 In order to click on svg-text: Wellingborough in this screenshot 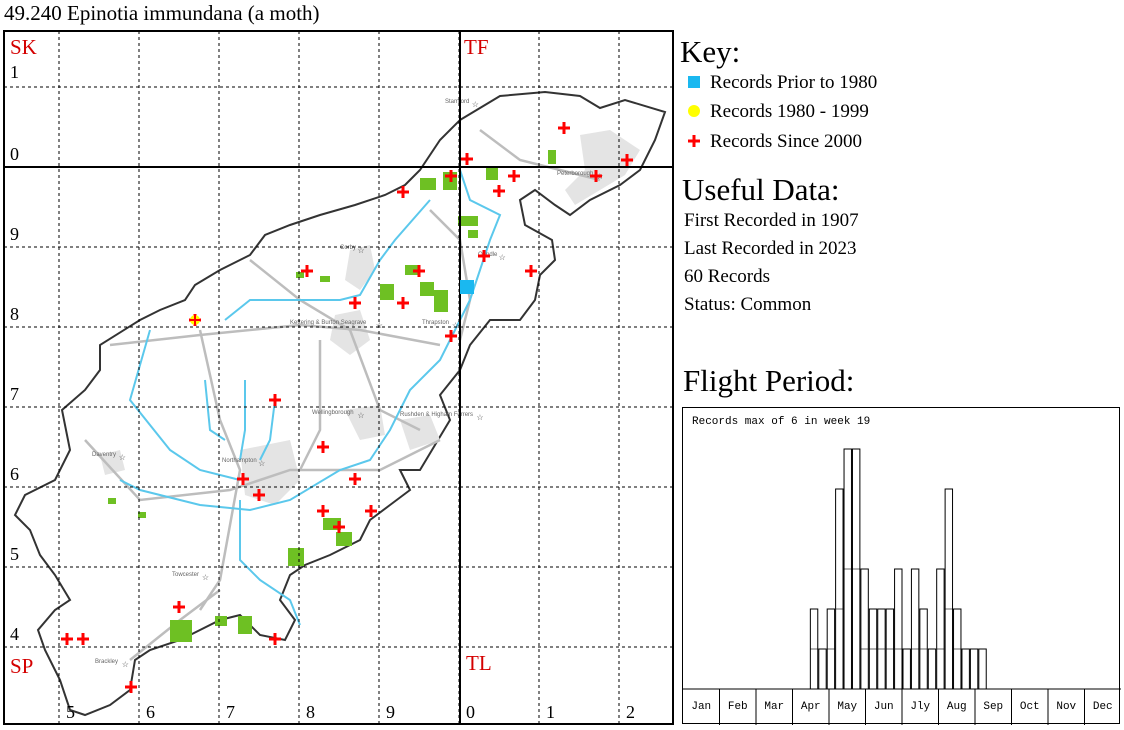, I will do `click(333, 413)`.